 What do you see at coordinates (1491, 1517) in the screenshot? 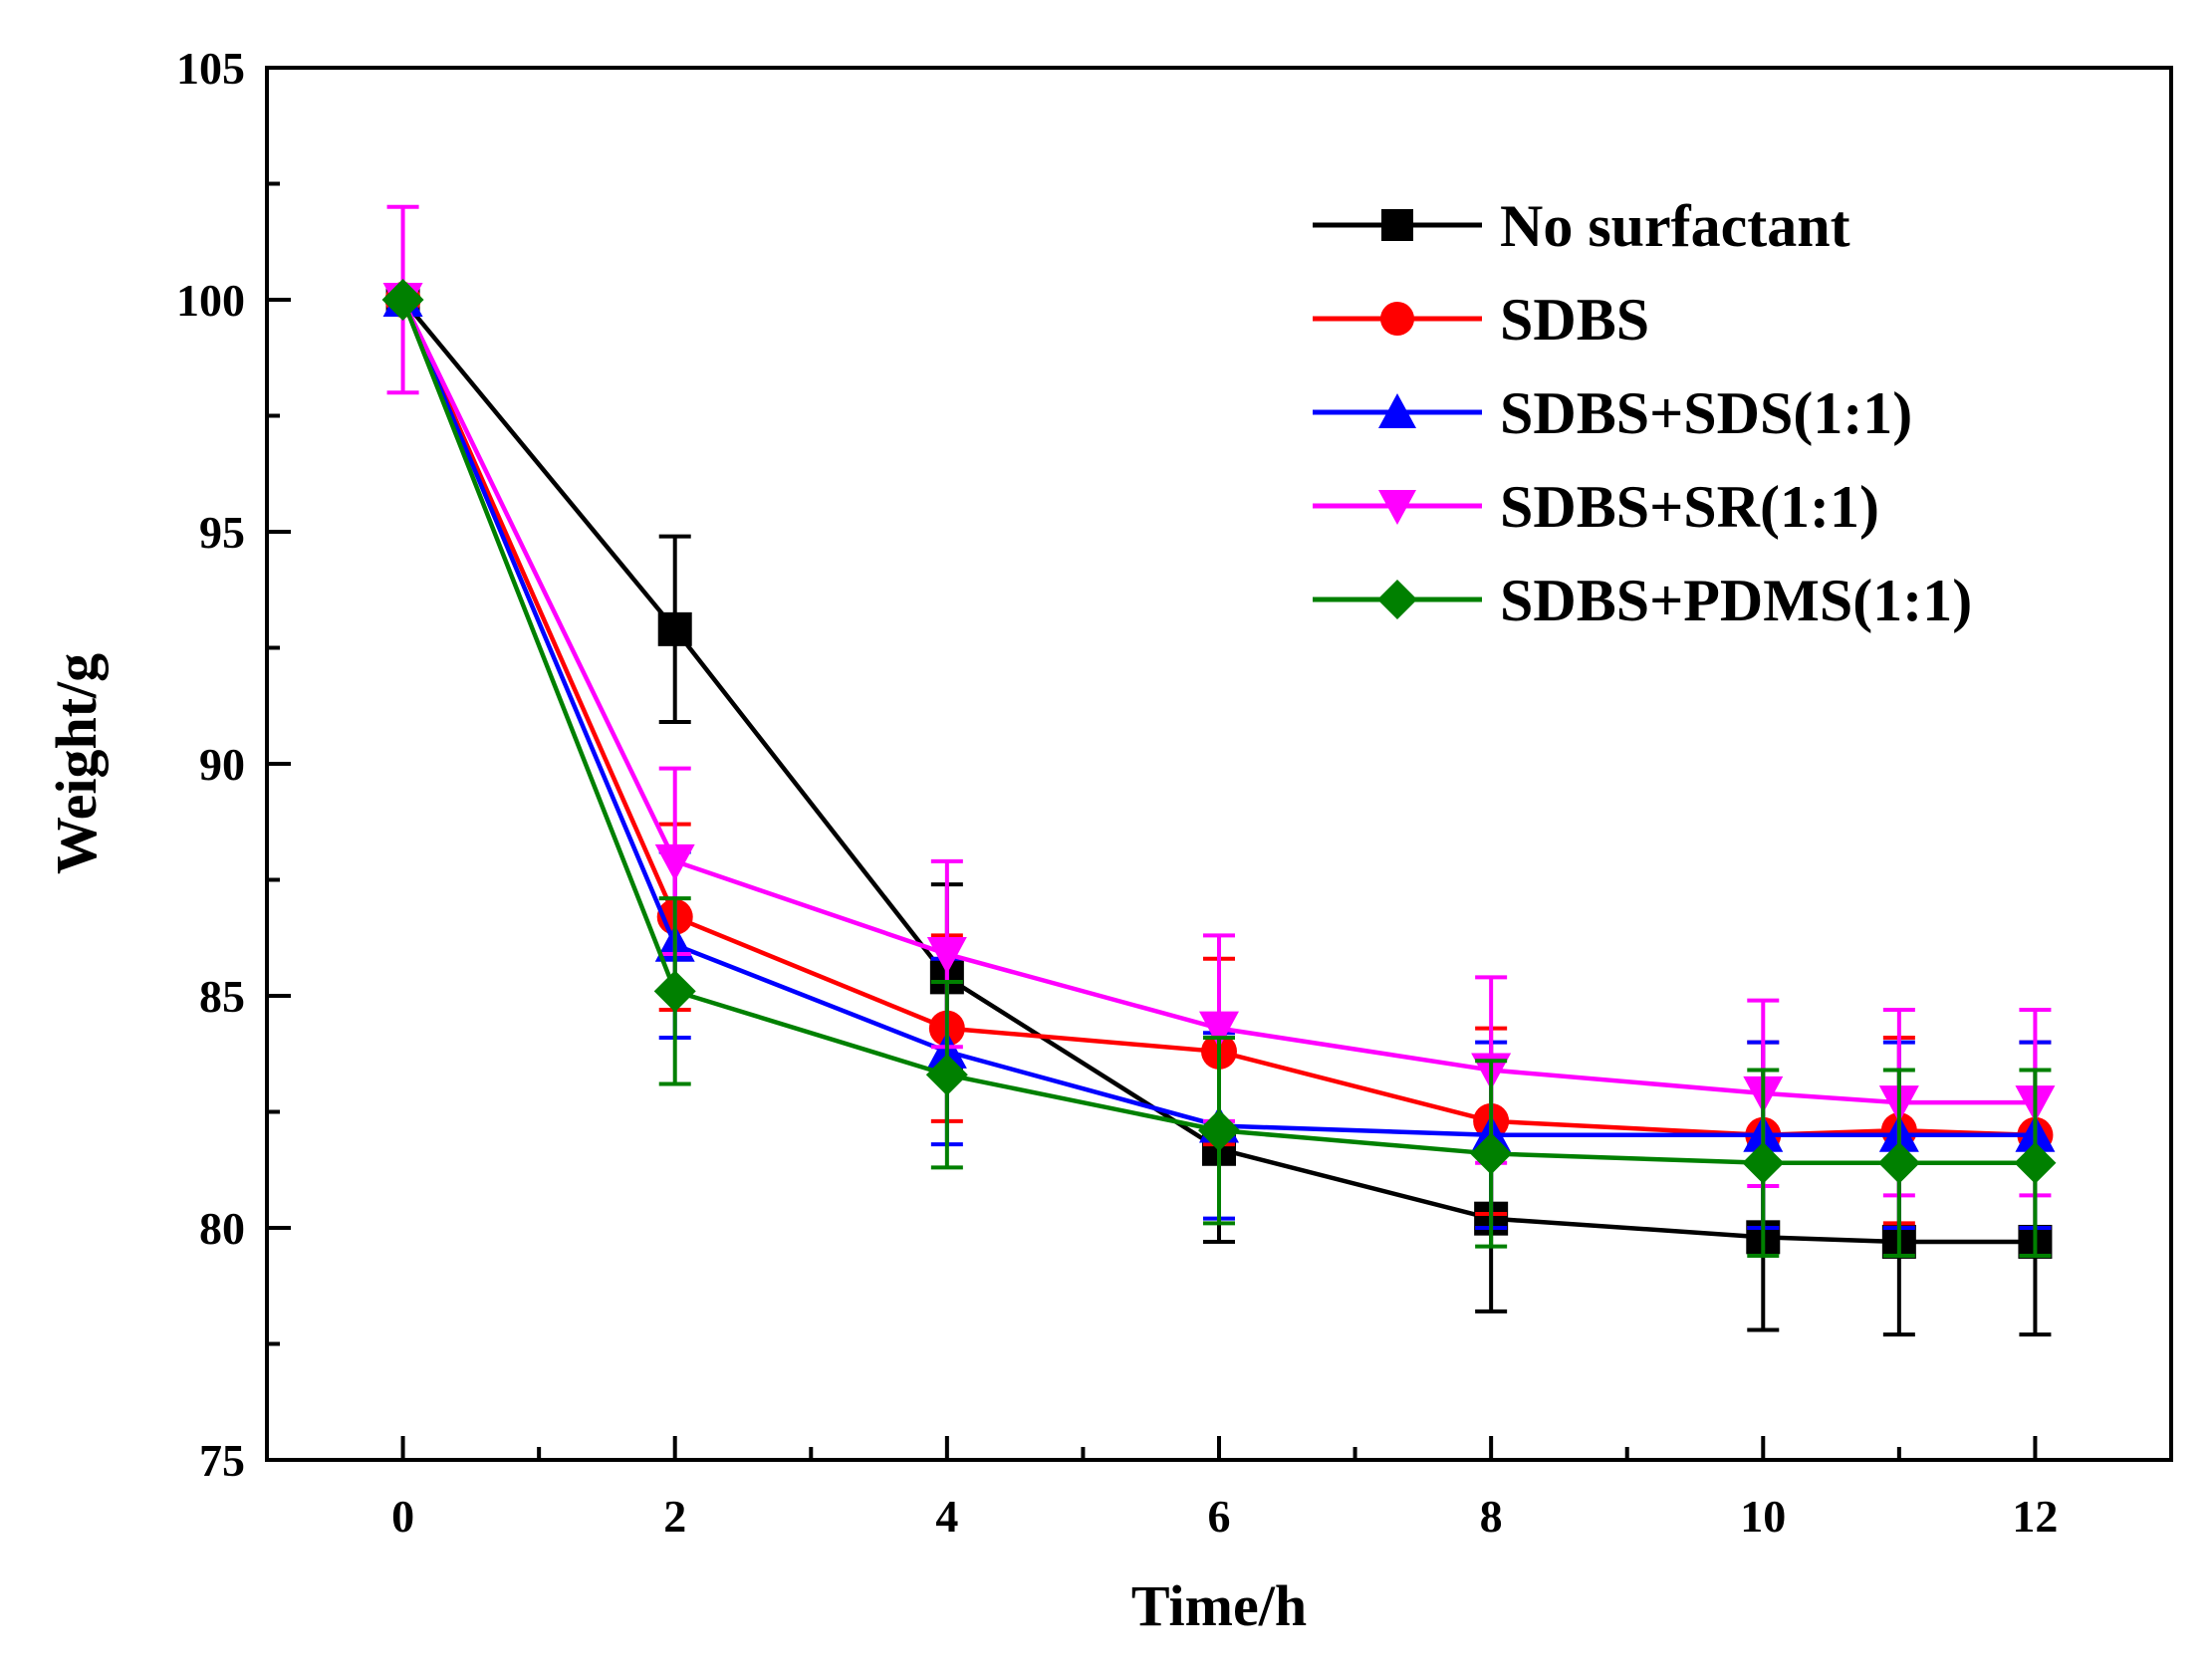
I see `x-tick-label: 8` at bounding box center [1491, 1517].